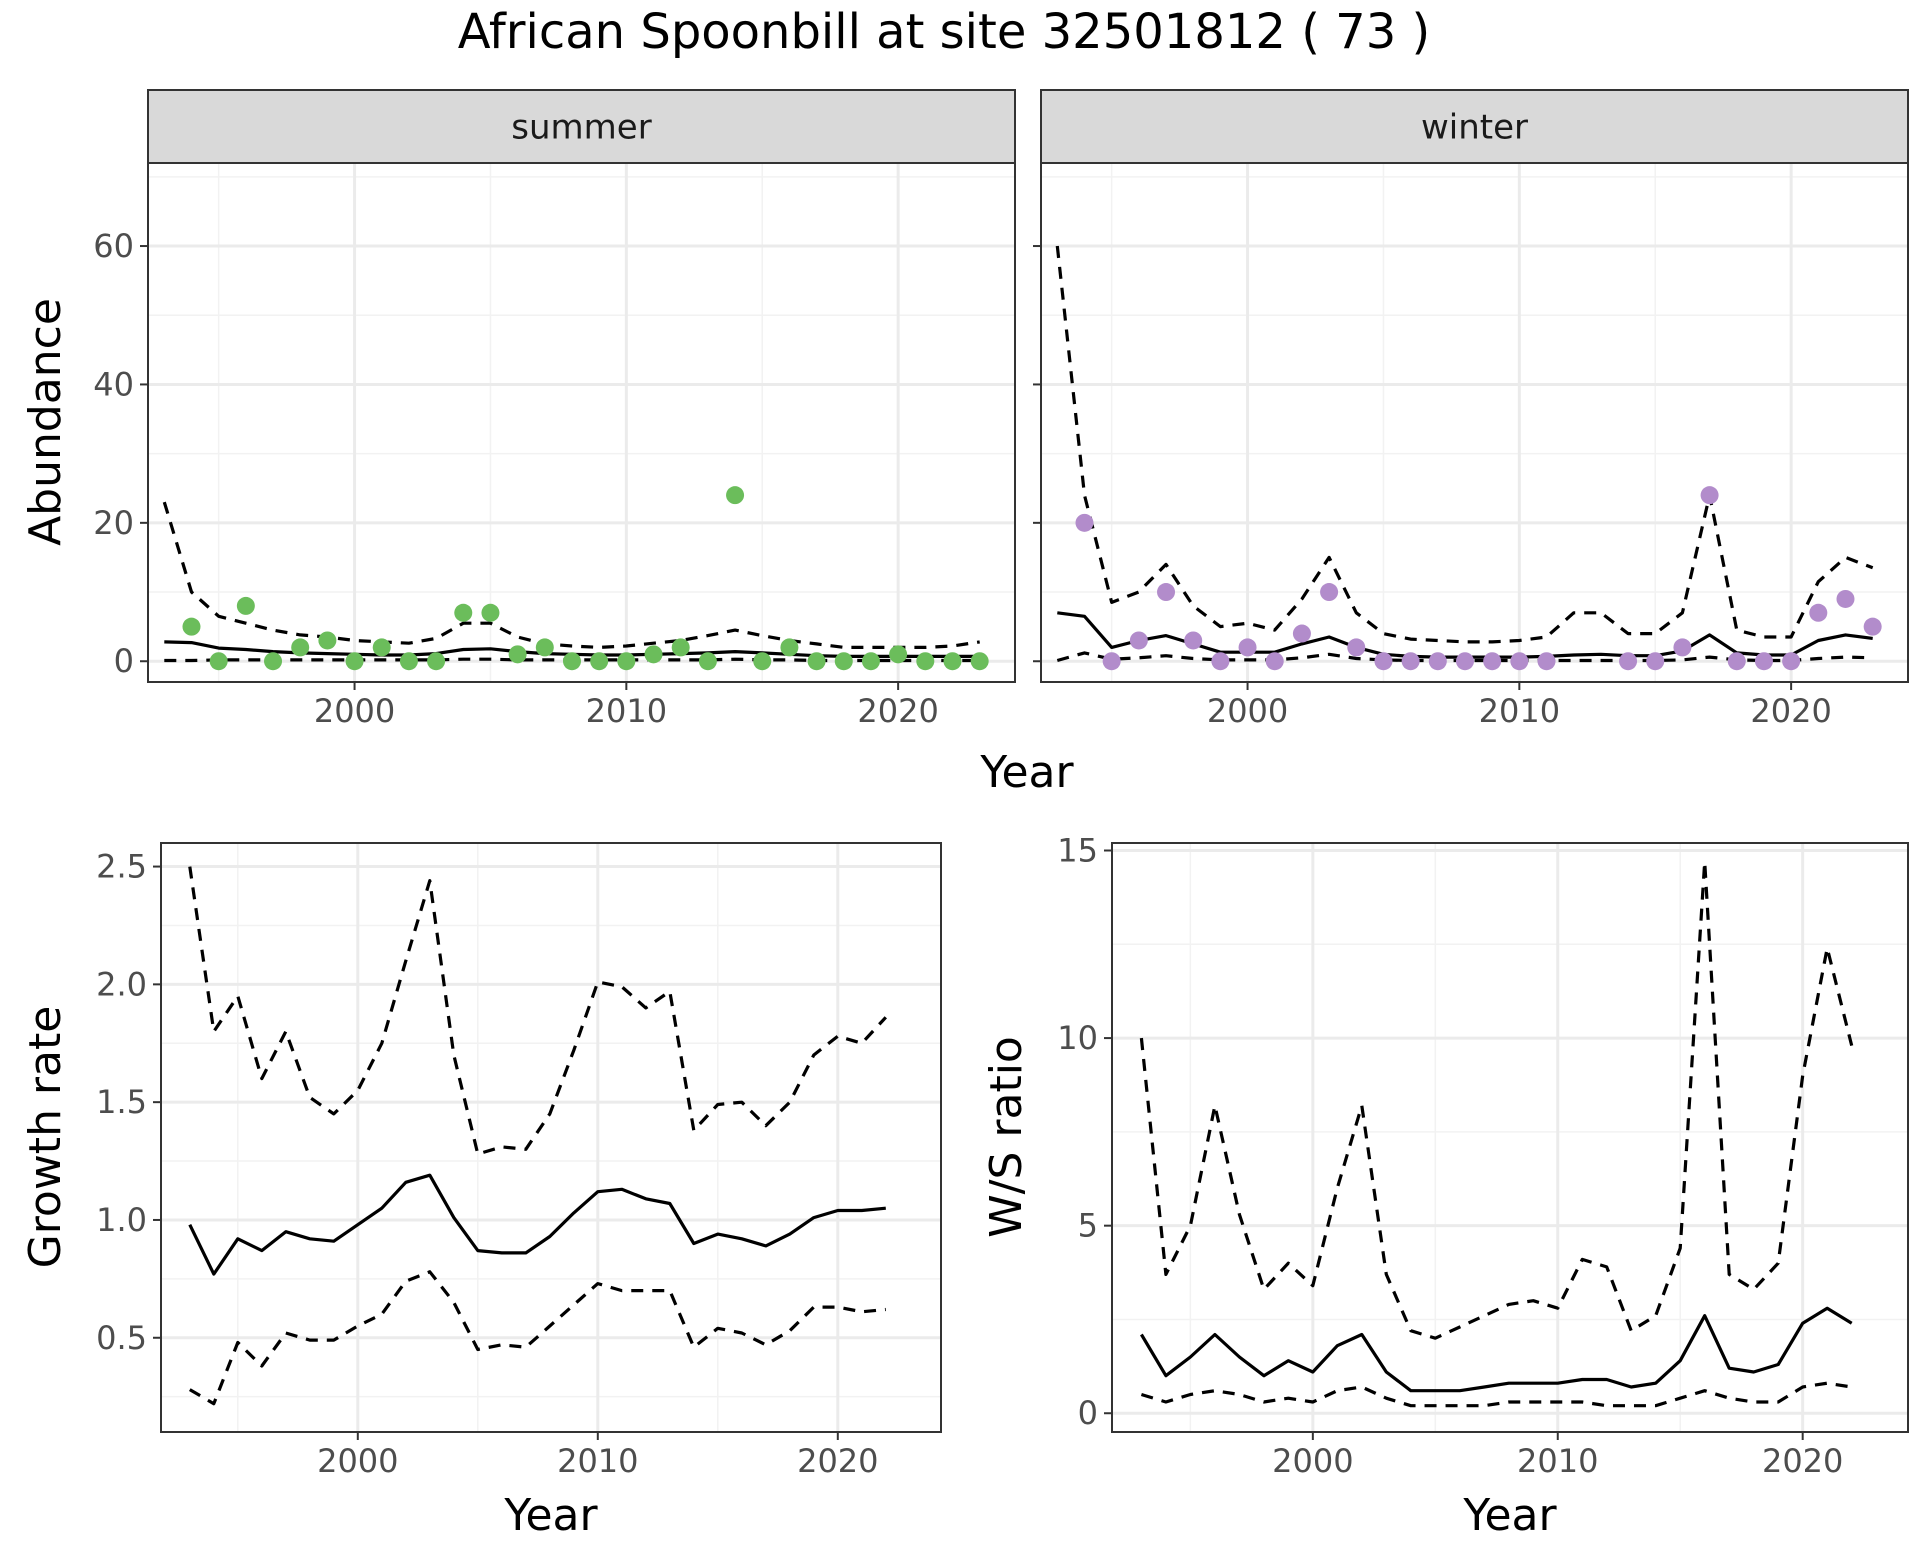 Image resolution: width=1920 pixels, height=1560 pixels. I want to click on y-tick-label: 2.0, so click(121, 984).